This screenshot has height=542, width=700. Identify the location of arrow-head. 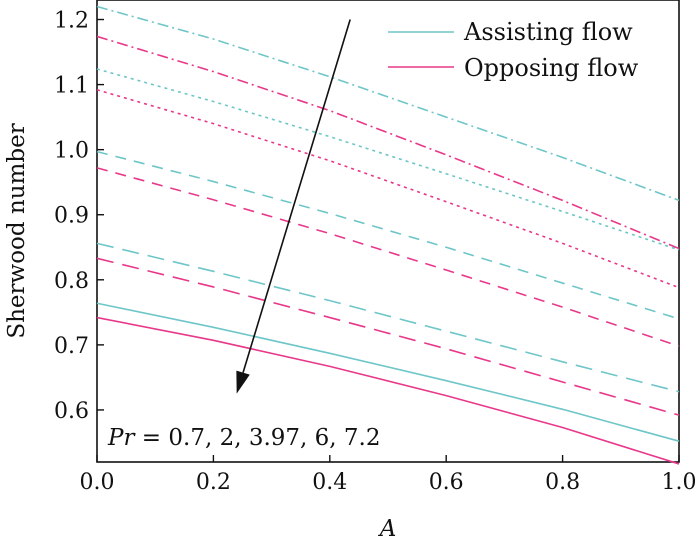
(243, 382).